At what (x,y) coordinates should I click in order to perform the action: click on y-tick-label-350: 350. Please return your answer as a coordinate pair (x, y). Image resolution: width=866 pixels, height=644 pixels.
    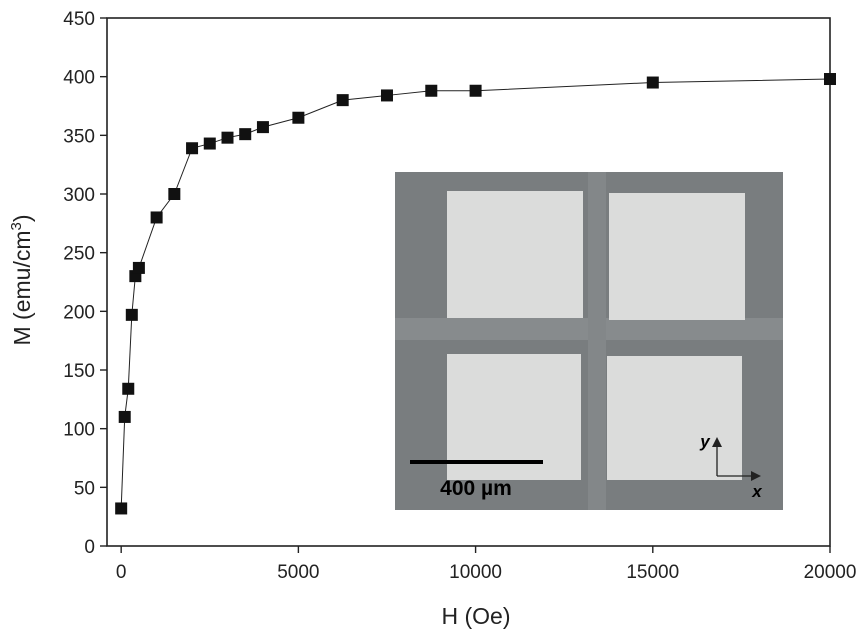
    Looking at the image, I should click on (79, 136).